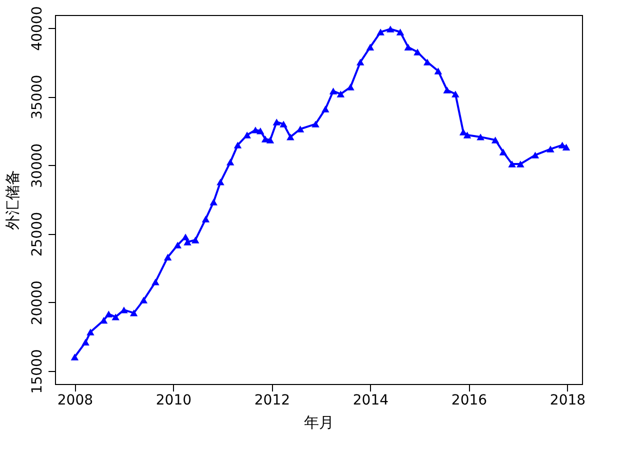 Image resolution: width=637 pixels, height=452 pixels. I want to click on y-tick-label: 15000, so click(38, 371).